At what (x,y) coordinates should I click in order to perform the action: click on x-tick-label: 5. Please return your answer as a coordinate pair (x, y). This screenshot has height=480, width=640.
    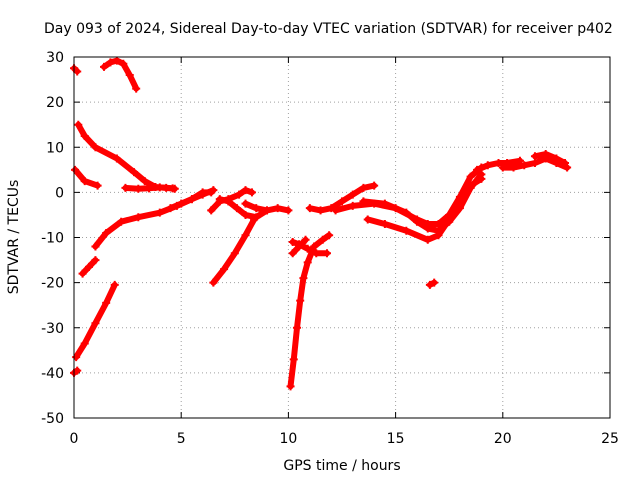
    Looking at the image, I should click on (181, 439).